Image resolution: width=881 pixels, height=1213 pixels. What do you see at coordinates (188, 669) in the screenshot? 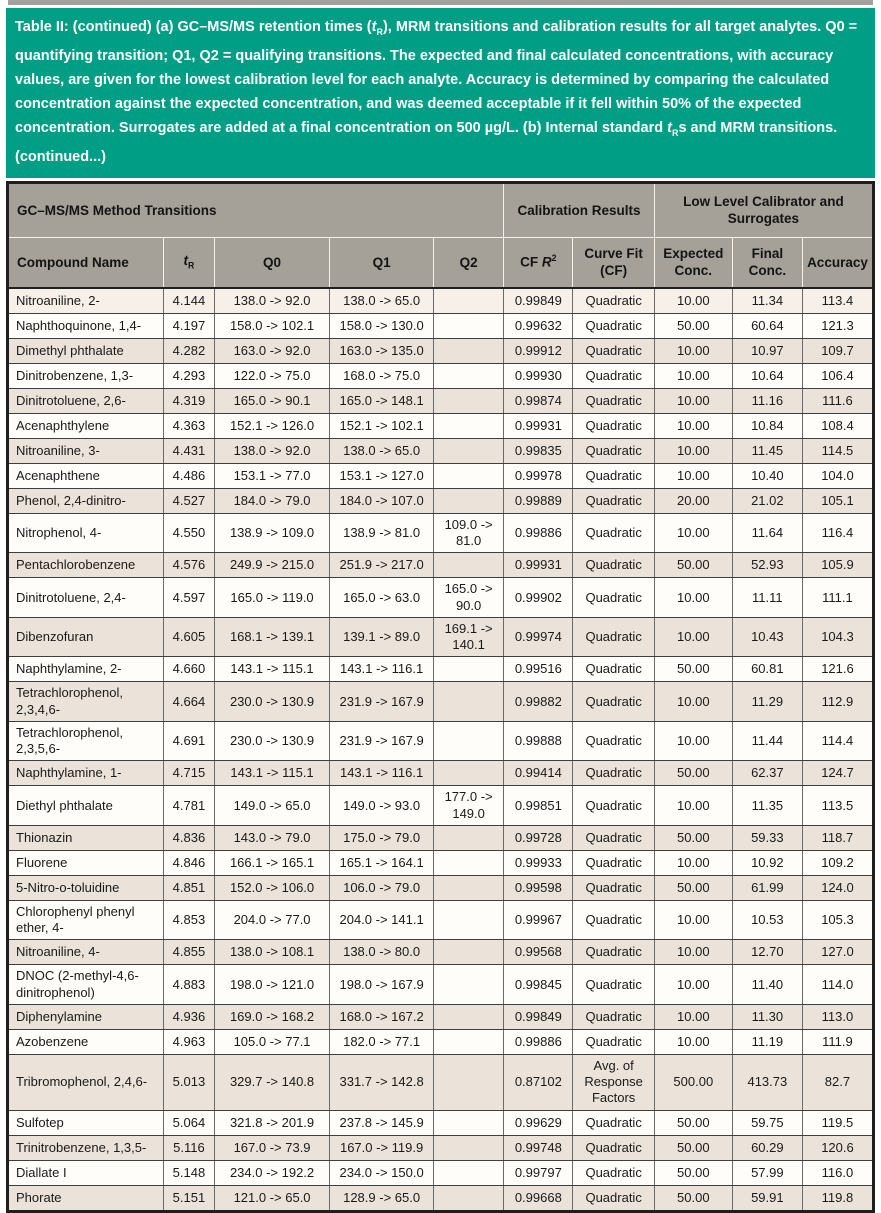
I see `cell-tr: 4.660` at bounding box center [188, 669].